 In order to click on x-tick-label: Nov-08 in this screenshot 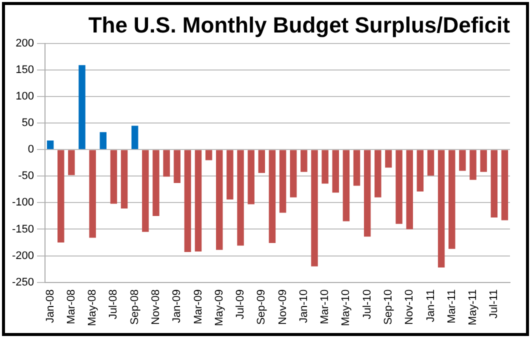, I will do `click(156, 307)`.